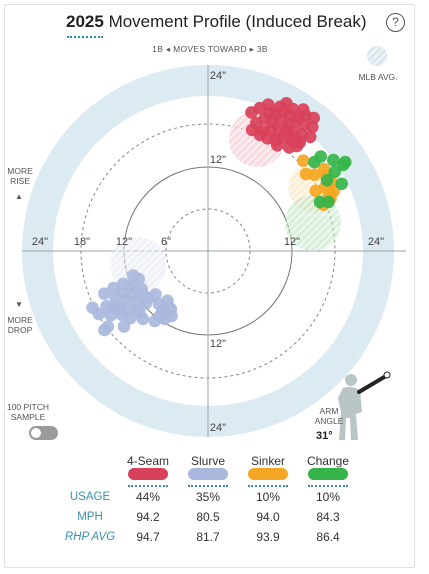  I want to click on mlb-avg-legend-hatch, so click(377, 56).